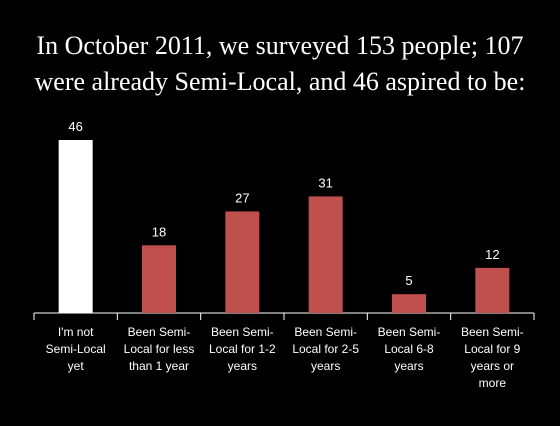  Describe the element at coordinates (409, 349) in the screenshot. I see `category-label: Been Semi-Local 6-8 years` at that location.